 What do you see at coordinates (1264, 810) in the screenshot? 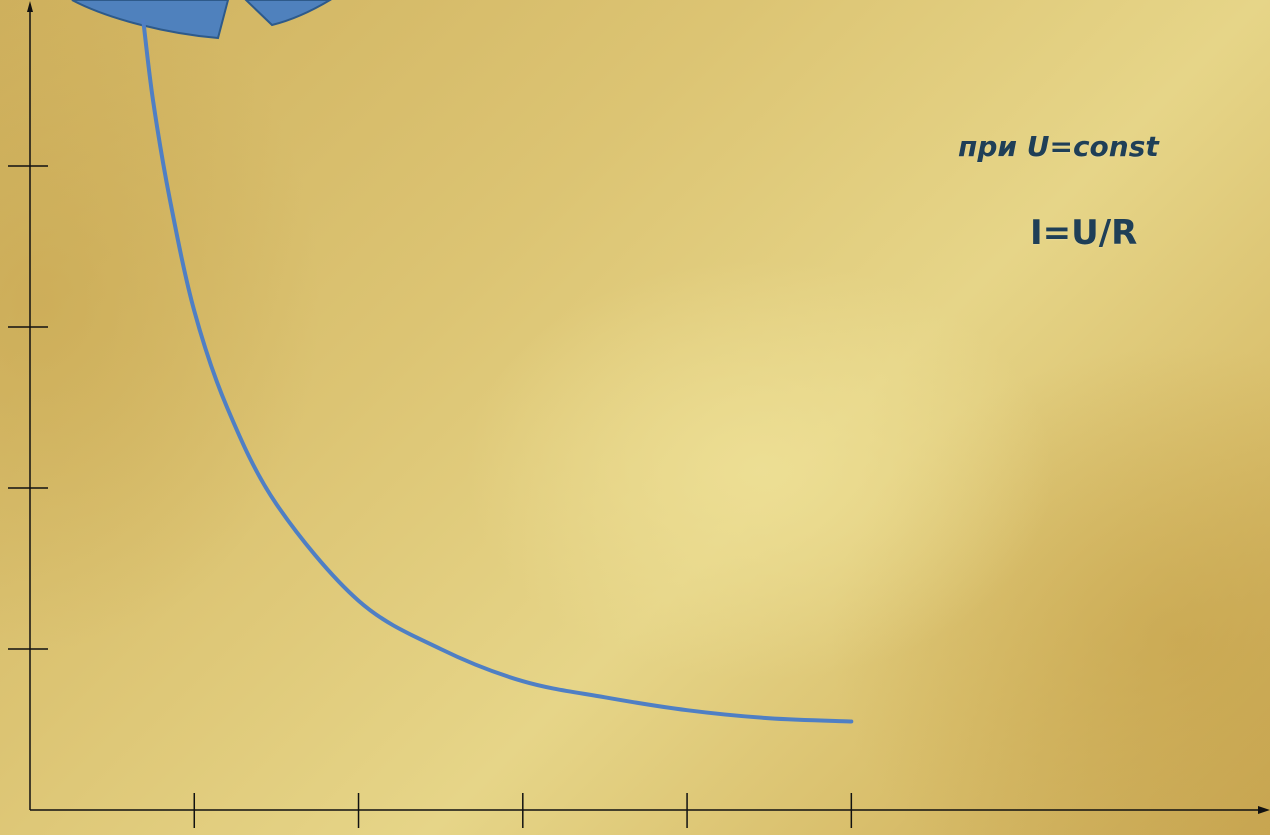
I see `x-axis-arrow` at bounding box center [1264, 810].